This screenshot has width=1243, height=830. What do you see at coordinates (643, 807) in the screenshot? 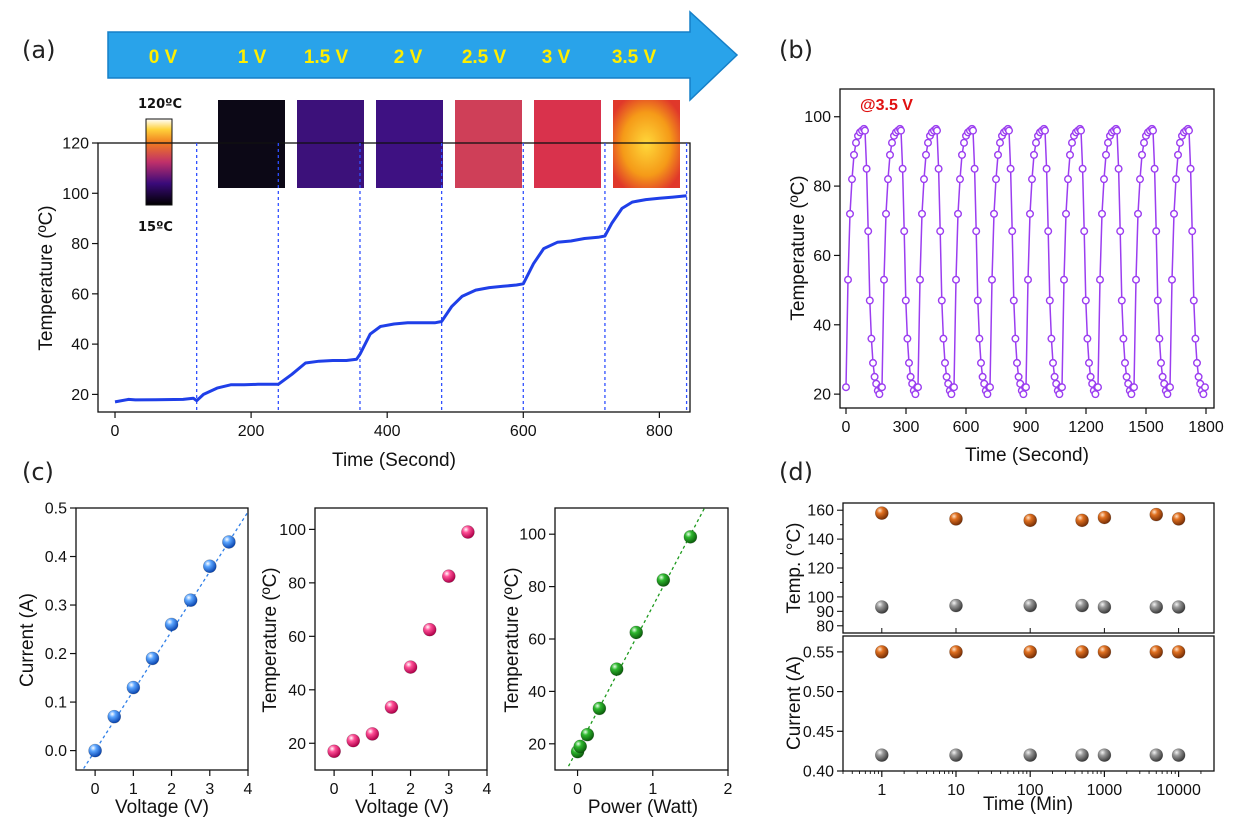
I see `x-axis-title-c3: Power (Watt)` at bounding box center [643, 807].